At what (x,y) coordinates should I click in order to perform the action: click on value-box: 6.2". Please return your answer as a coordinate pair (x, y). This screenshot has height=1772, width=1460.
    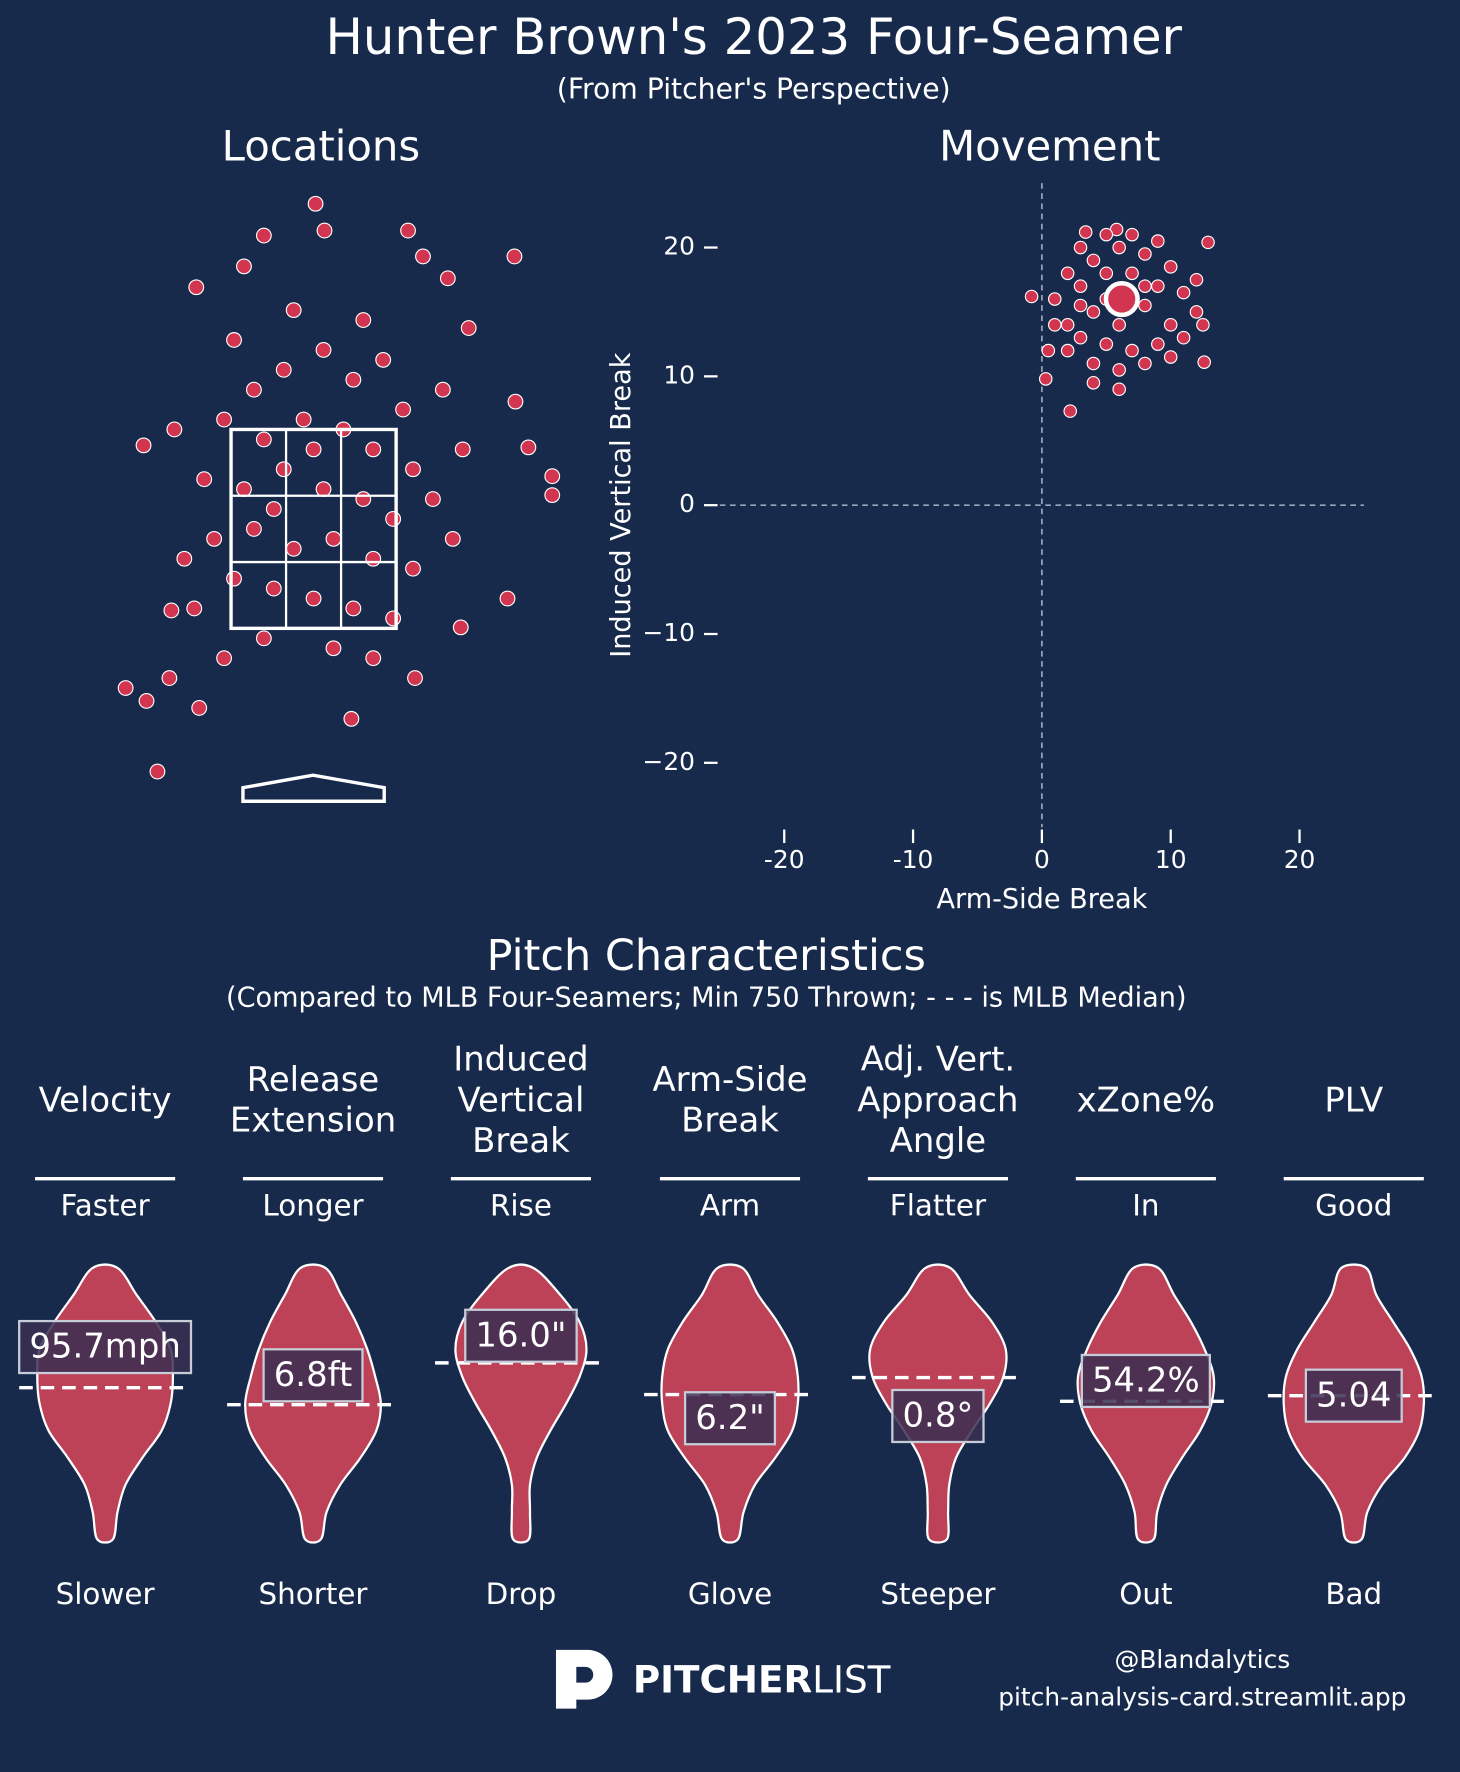
    Looking at the image, I should click on (730, 1418).